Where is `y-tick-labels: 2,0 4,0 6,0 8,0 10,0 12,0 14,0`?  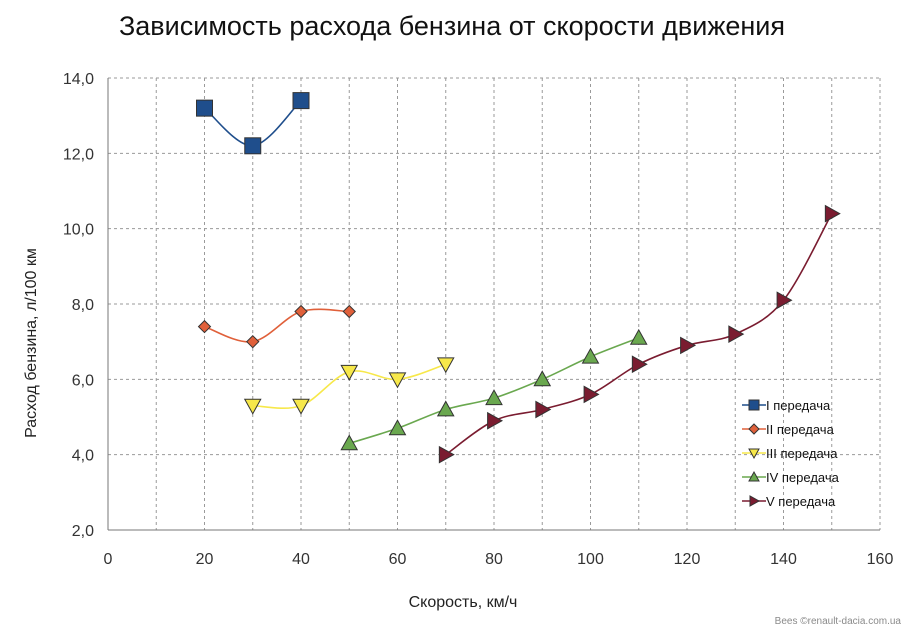 y-tick-labels: 2,0 4,0 6,0 8,0 10,0 12,0 14,0 is located at coordinates (78, 305).